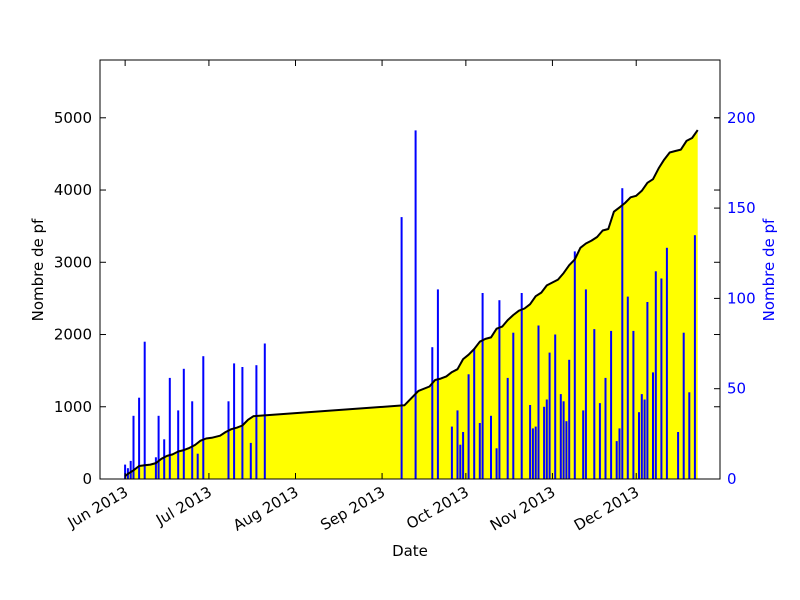 This screenshot has height=600, width=800. Describe the element at coordinates (732, 479) in the screenshot. I see `y-right-tick-label: 0` at that location.